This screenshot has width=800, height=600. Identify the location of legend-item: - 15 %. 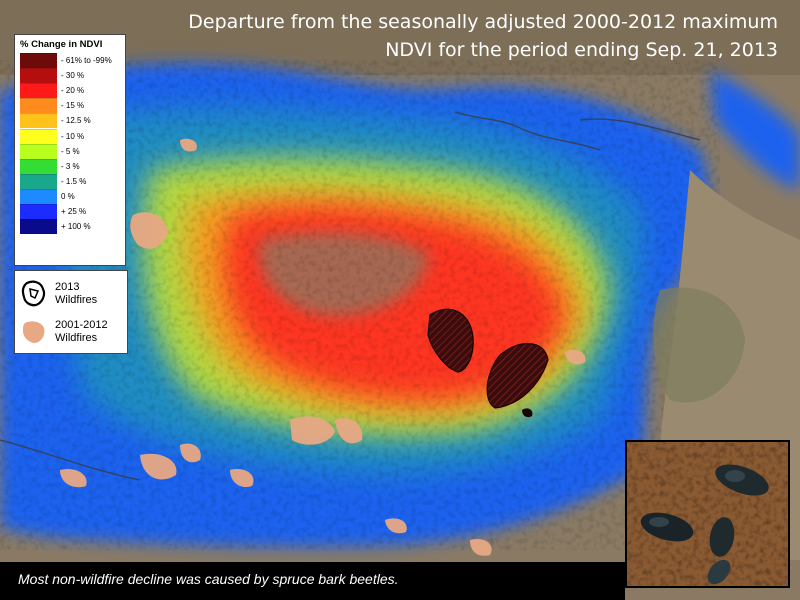
(70, 106).